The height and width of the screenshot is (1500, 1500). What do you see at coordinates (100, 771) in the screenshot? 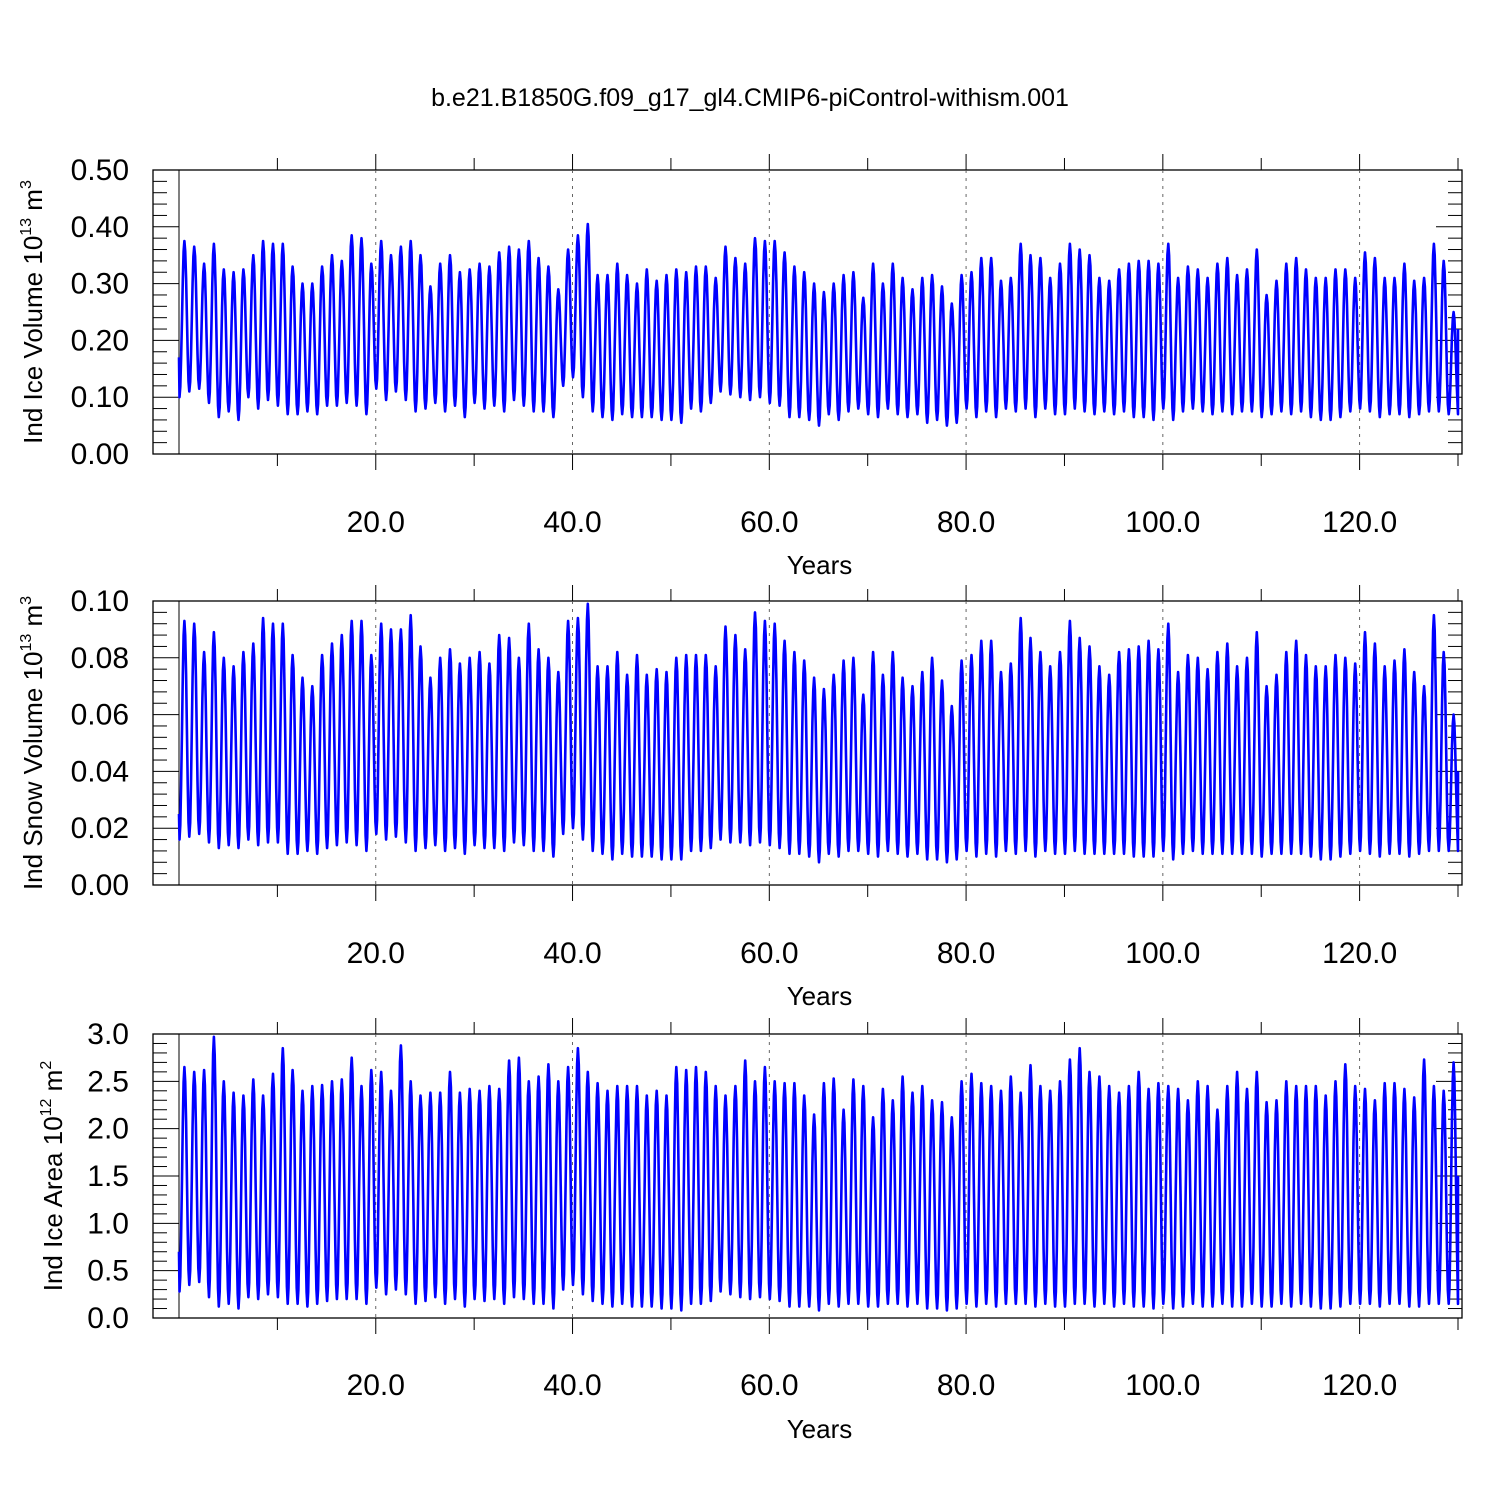
I see `y-tick-label: 0.04` at bounding box center [100, 771].